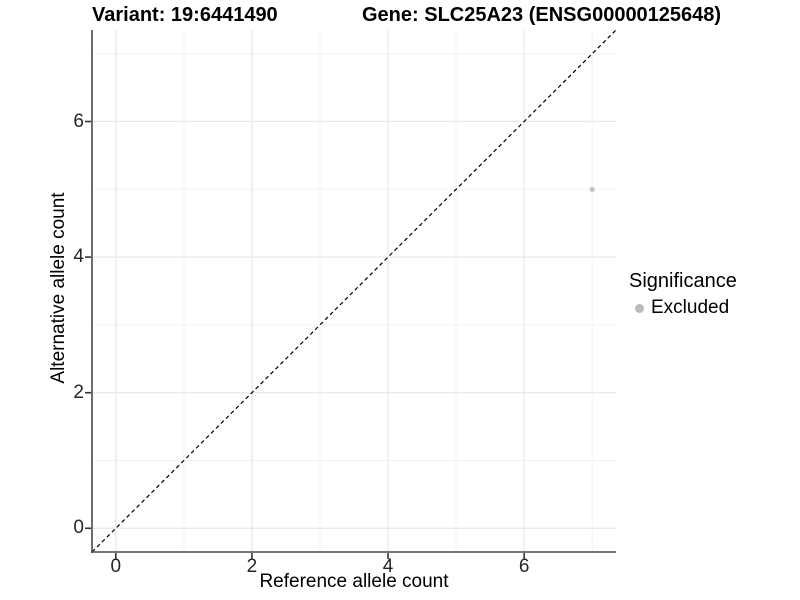 The image size is (800, 600). Describe the element at coordinates (639, 308) in the screenshot. I see `legend-key-dot-icon` at that location.